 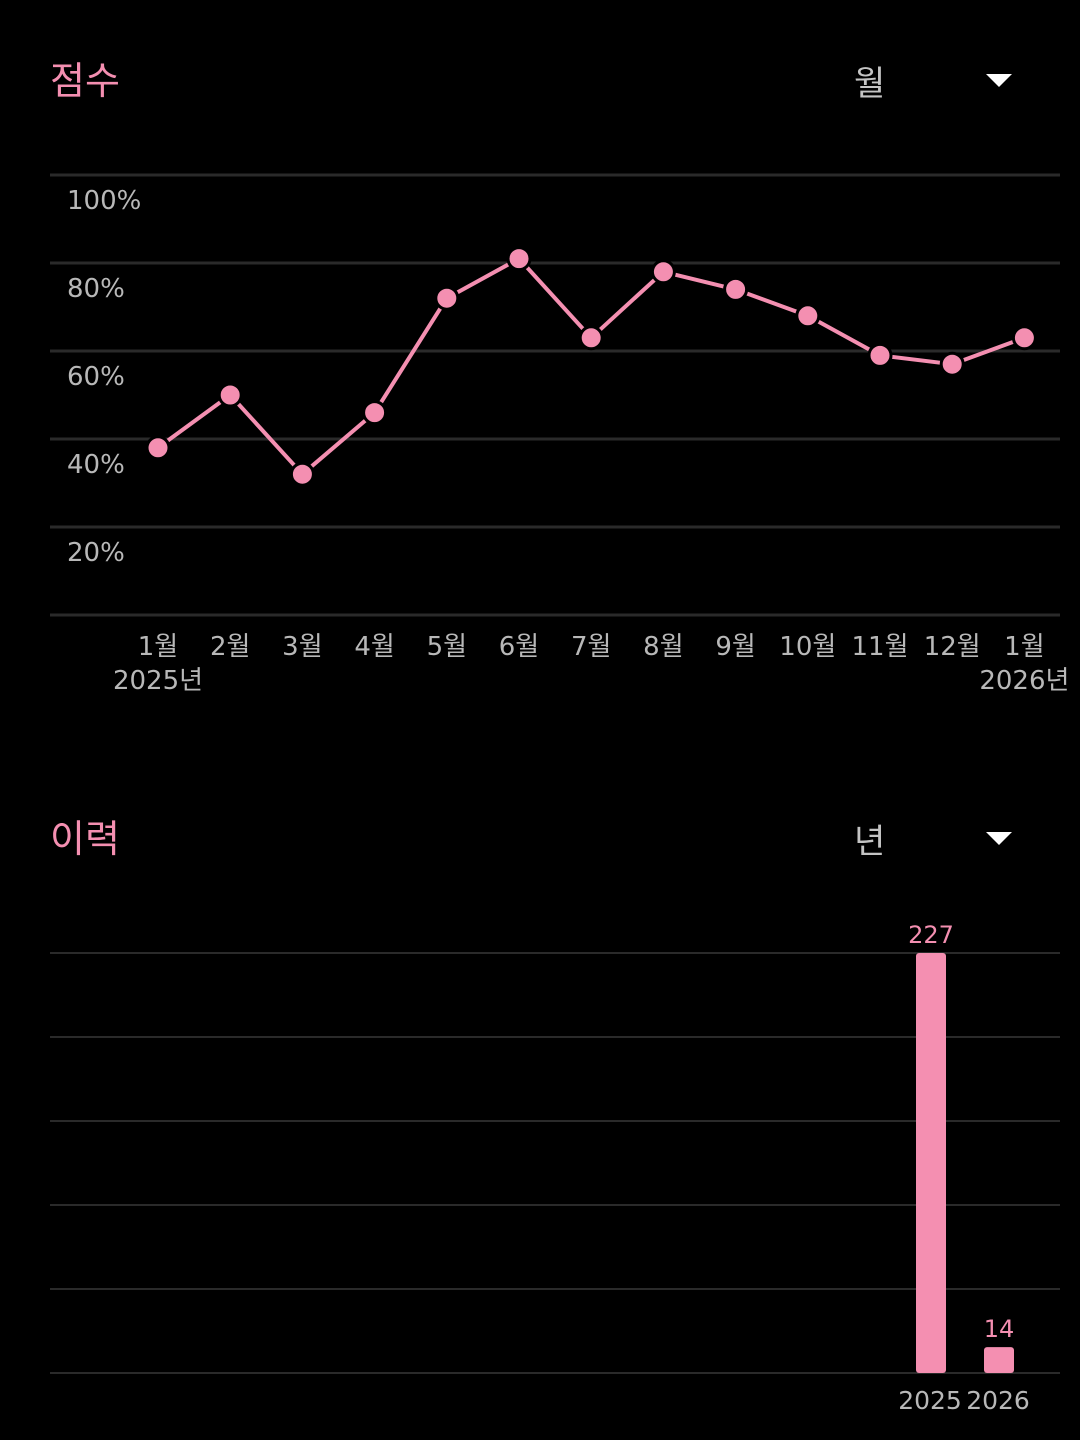 I want to click on history-period-value: 년, so click(x=870, y=841).